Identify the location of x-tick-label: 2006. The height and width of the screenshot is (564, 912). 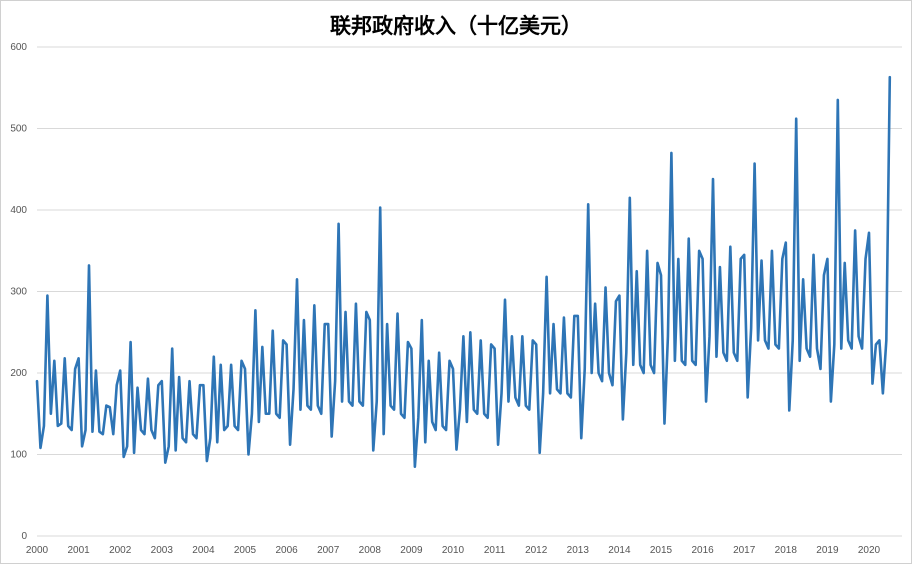
(286, 550).